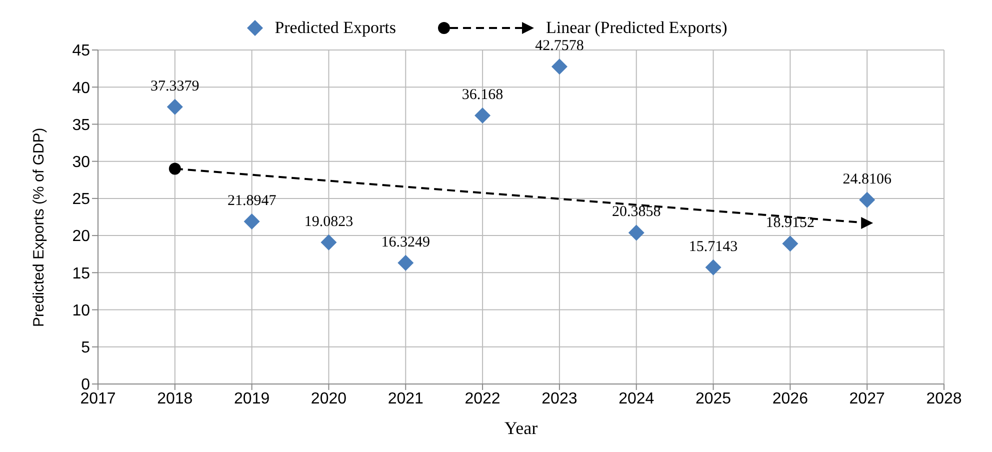 The height and width of the screenshot is (452, 992). I want to click on x-tick-label: 2022, so click(482, 399).